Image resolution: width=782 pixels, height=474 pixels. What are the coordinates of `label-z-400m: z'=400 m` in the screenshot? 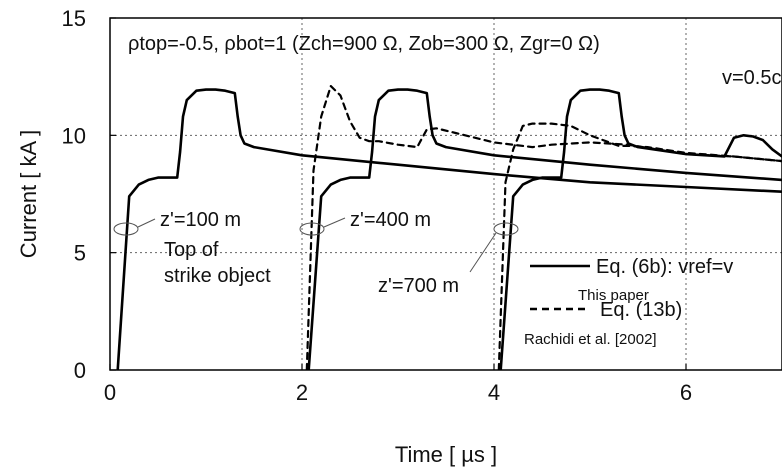 It's located at (390, 220).